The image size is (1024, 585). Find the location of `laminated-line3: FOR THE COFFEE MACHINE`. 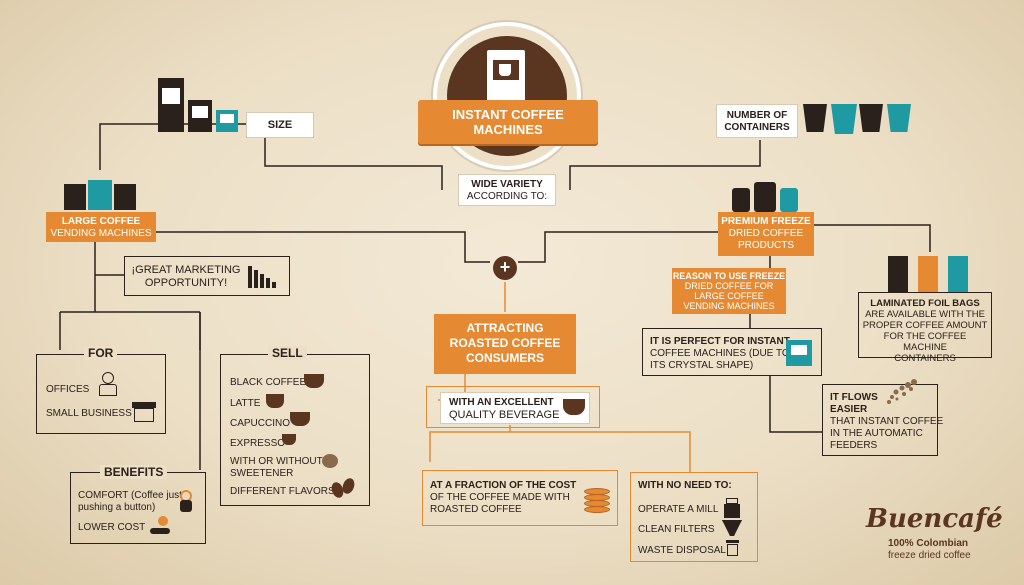

laminated-line3: FOR THE COFFEE MACHINE is located at coordinates (925, 342).